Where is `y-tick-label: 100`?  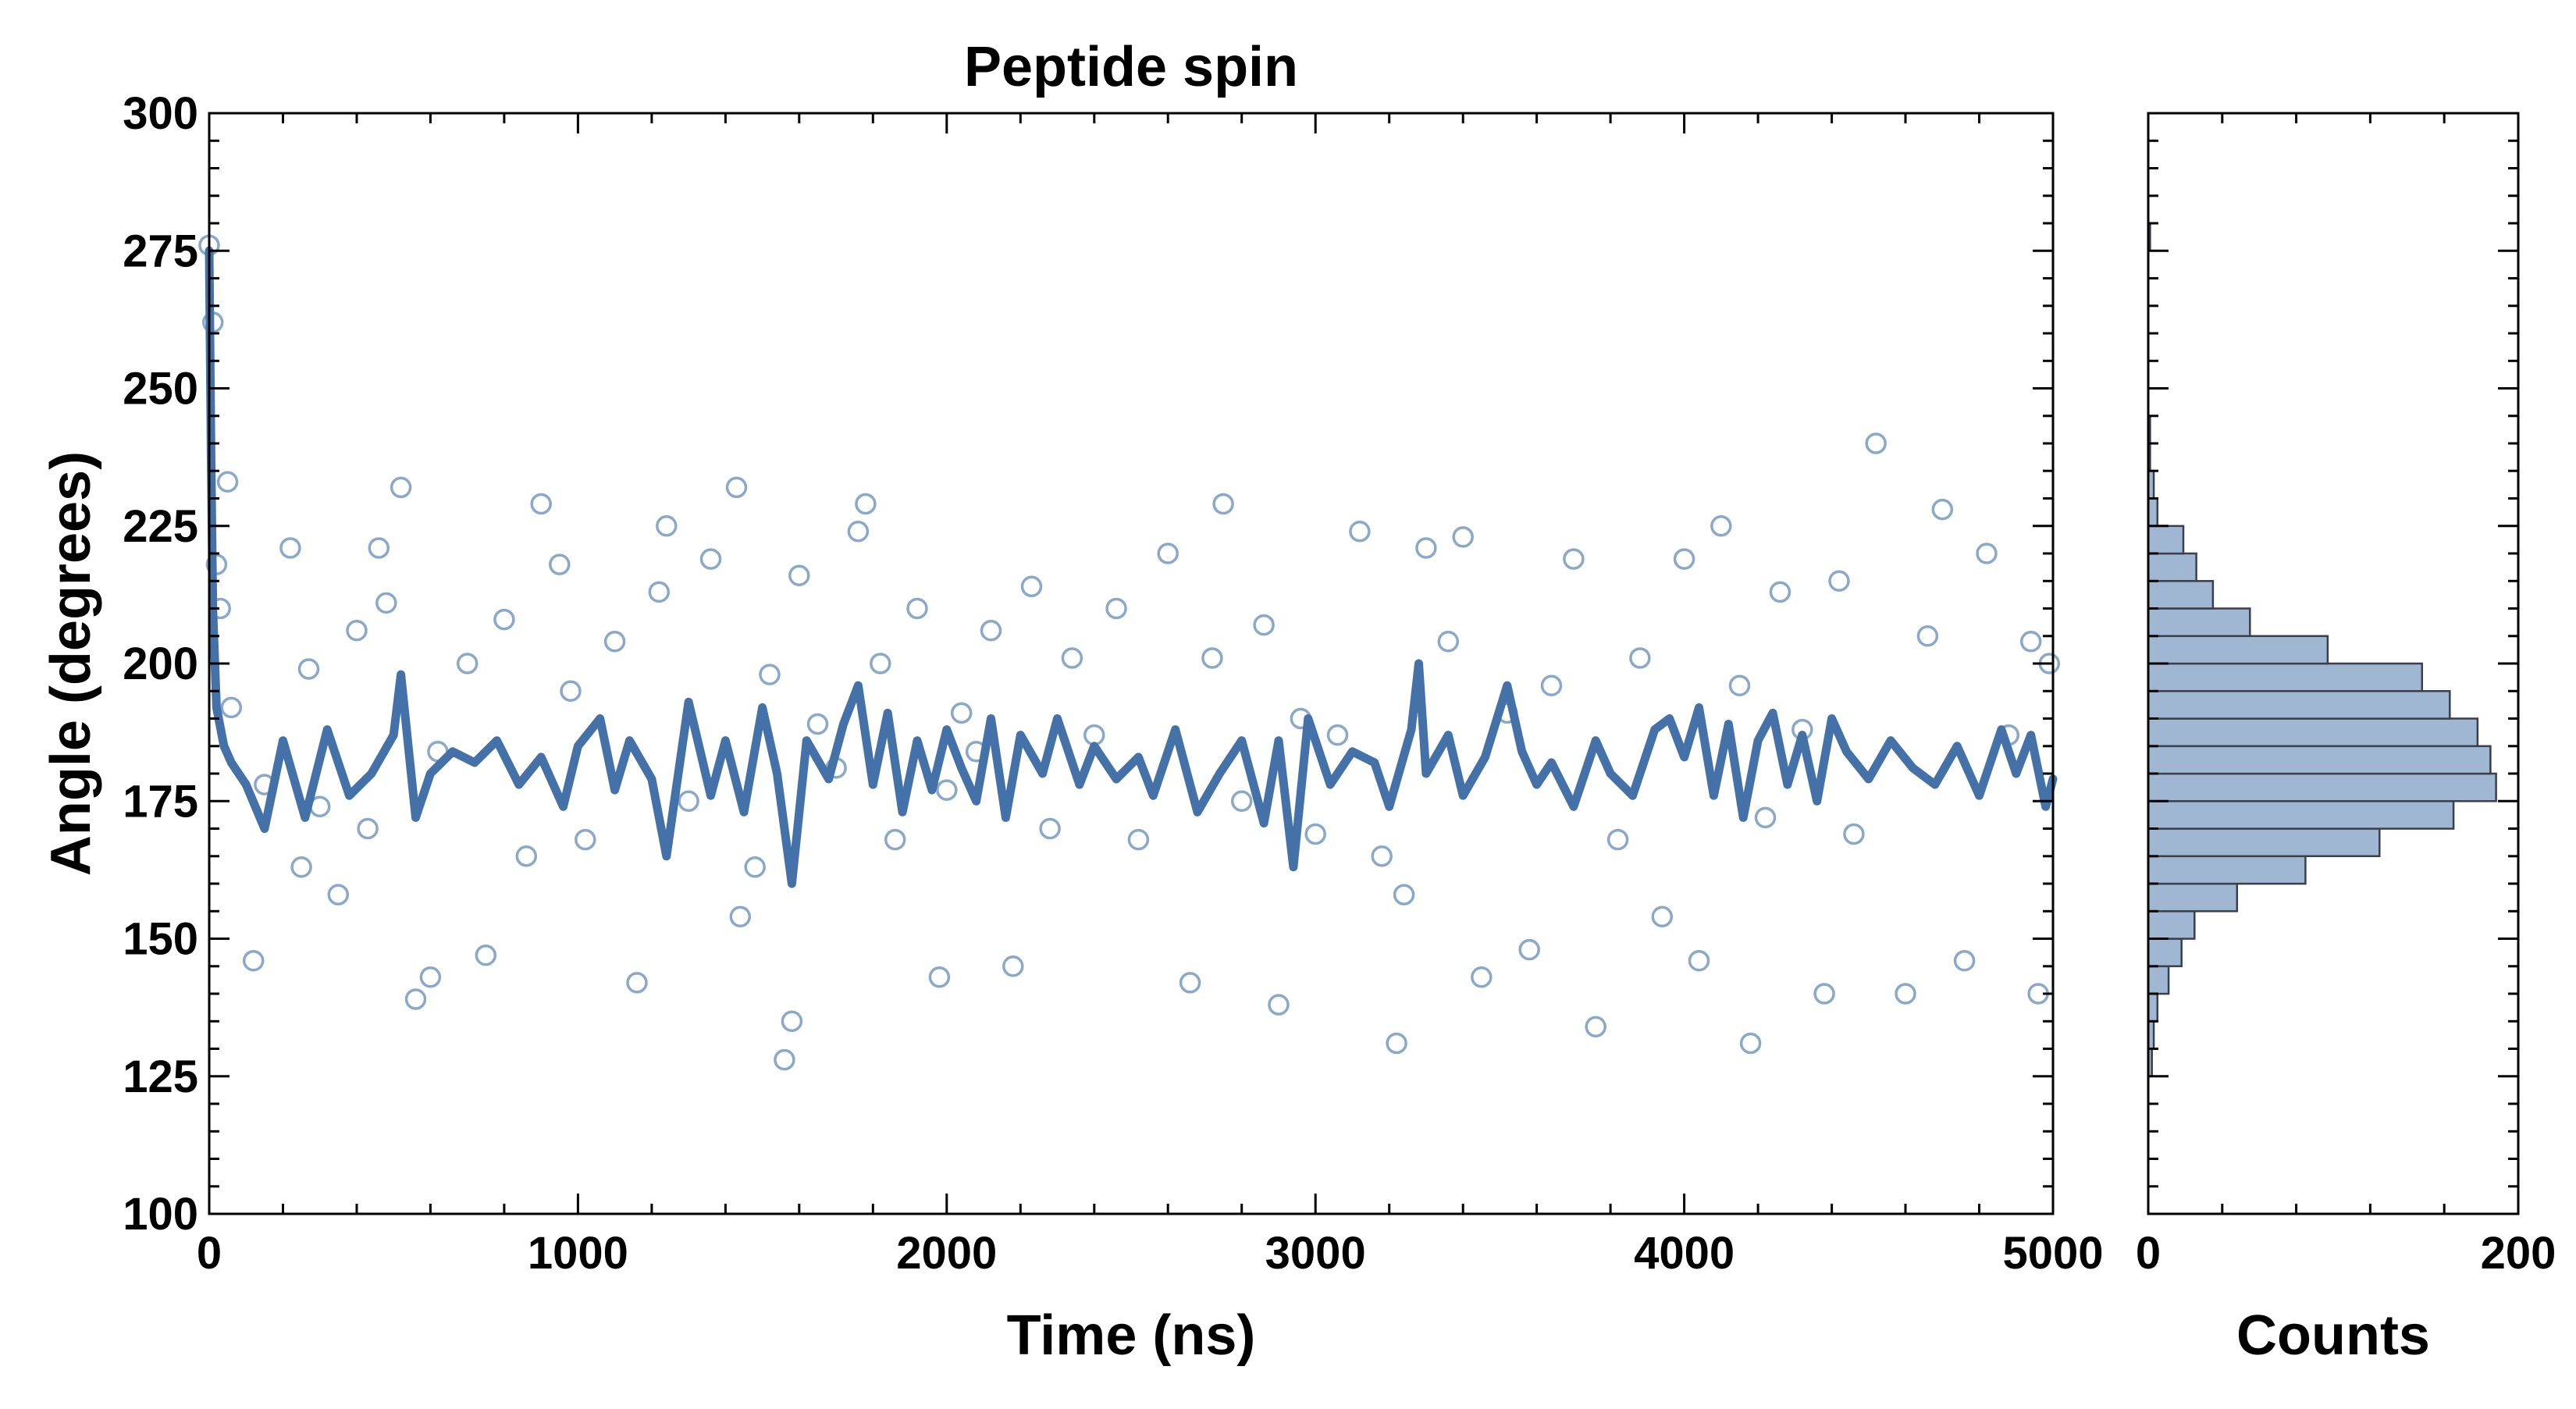
y-tick-label: 100 is located at coordinates (160, 1214).